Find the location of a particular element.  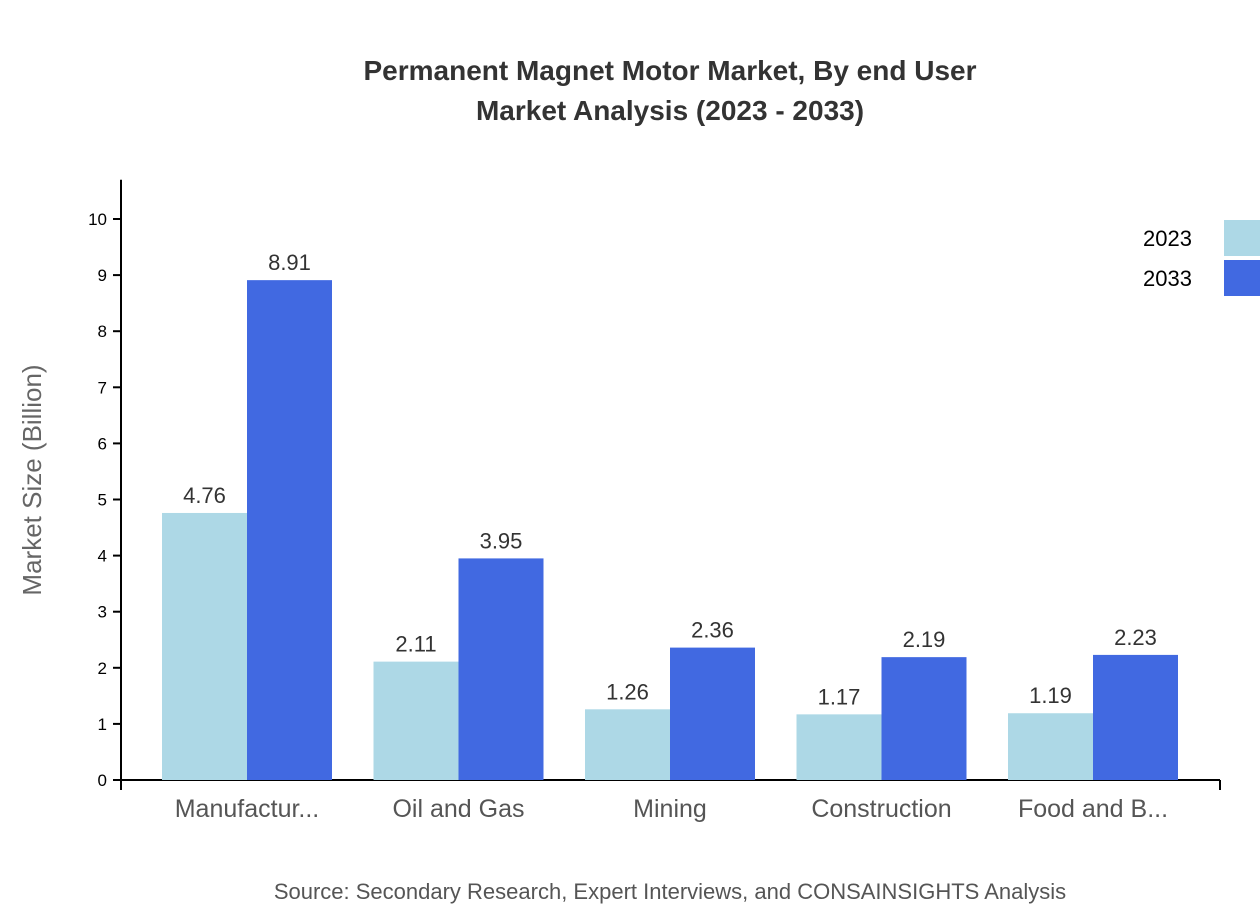

y-tick-label: 0 is located at coordinates (102, 780).